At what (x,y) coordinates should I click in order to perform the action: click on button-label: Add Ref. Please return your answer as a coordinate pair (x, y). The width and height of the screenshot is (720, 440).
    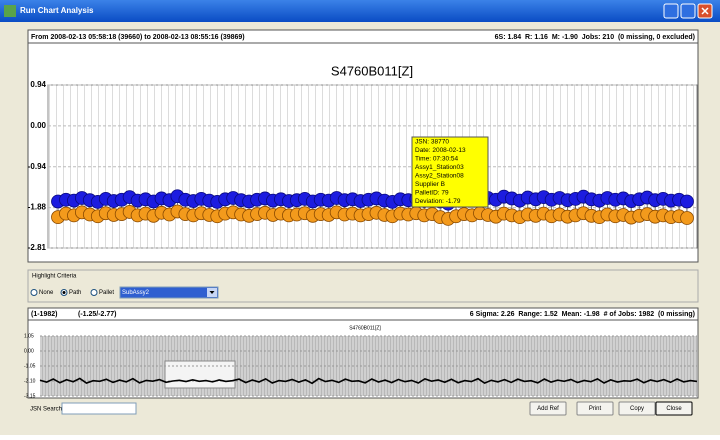
    Looking at the image, I should click on (548, 409).